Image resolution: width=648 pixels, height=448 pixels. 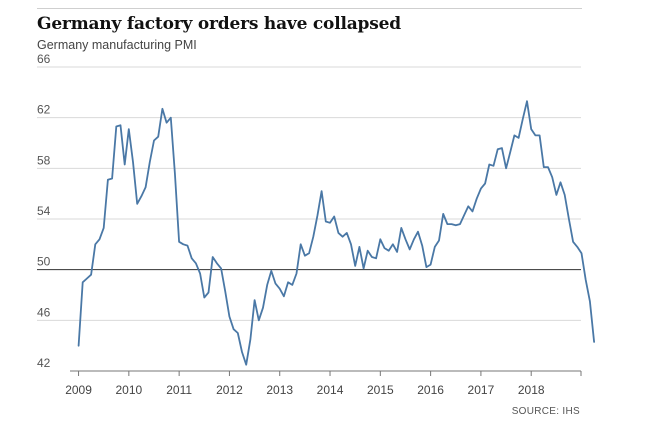 What do you see at coordinates (117, 45) in the screenshot?
I see `chart-subtitle: Germany manufacturing PMI` at bounding box center [117, 45].